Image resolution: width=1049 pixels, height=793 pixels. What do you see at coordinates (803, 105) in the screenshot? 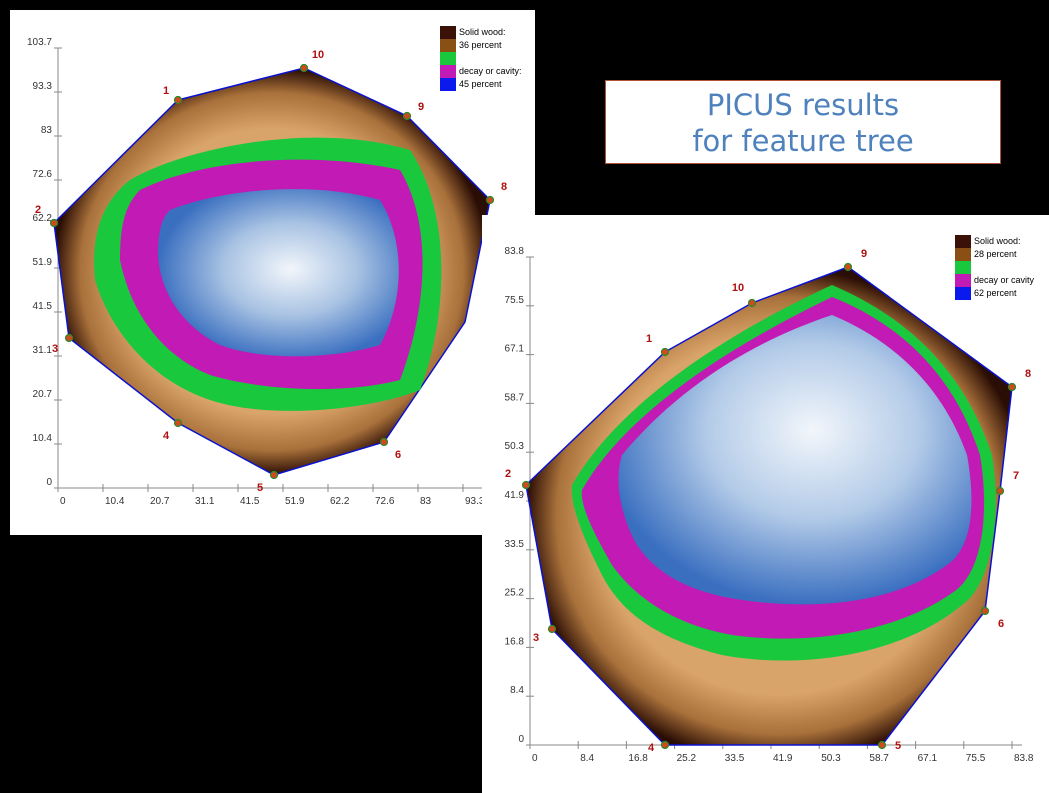
I see `title-line-1: PICUS results` at bounding box center [803, 105].